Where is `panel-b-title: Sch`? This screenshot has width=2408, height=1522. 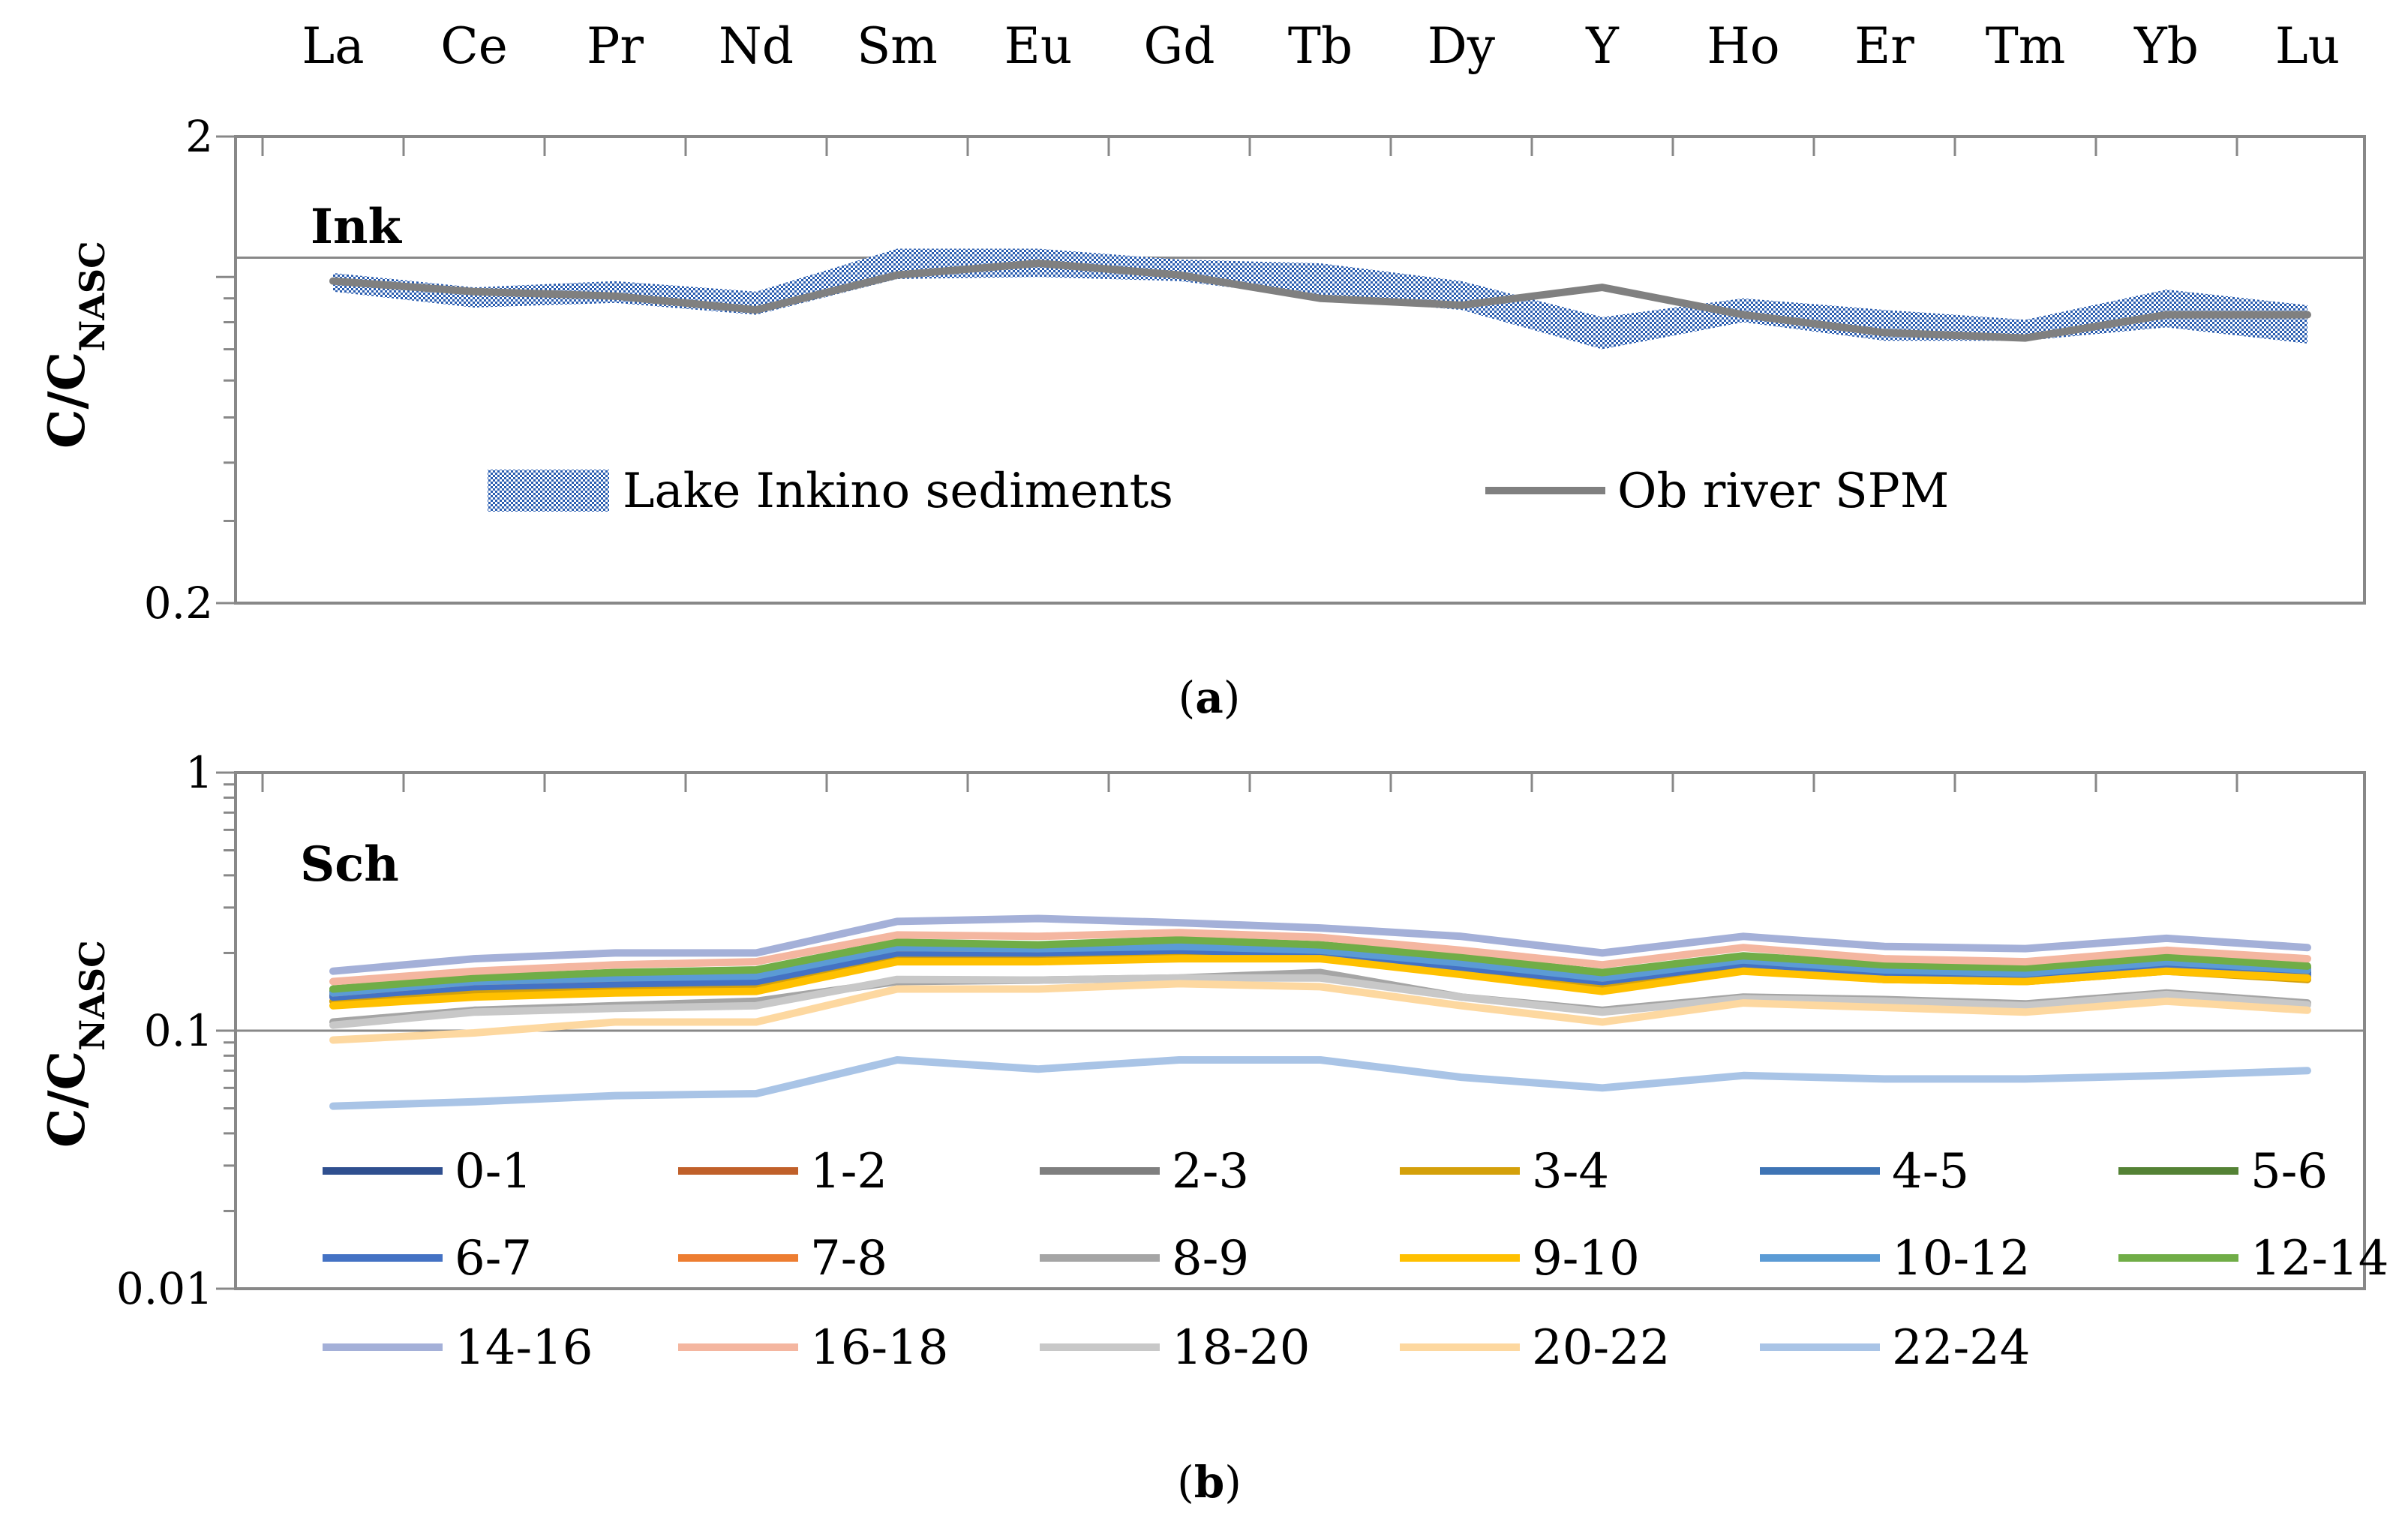 panel-b-title: Sch is located at coordinates (349, 864).